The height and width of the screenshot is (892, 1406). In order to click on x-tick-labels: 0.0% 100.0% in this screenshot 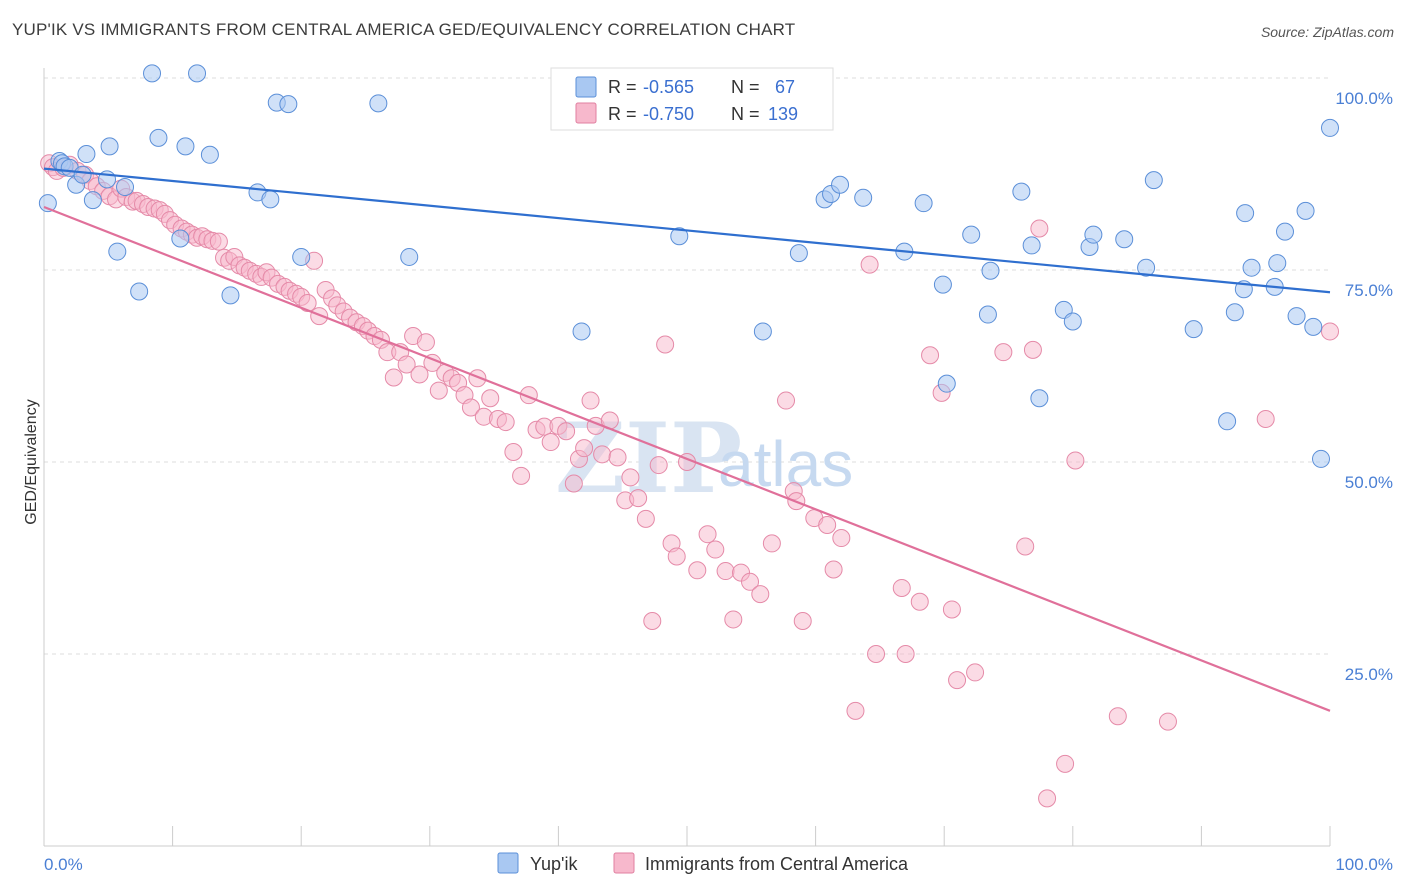, I will do `click(718, 864)`.